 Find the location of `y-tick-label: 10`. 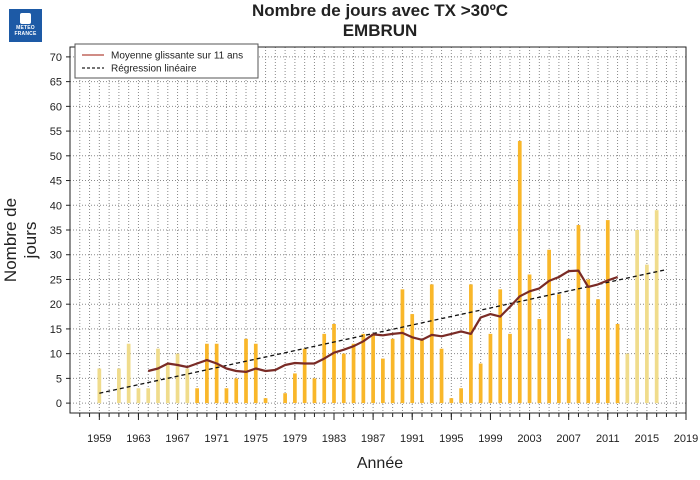

y-tick-label: 10 is located at coordinates (56, 355).